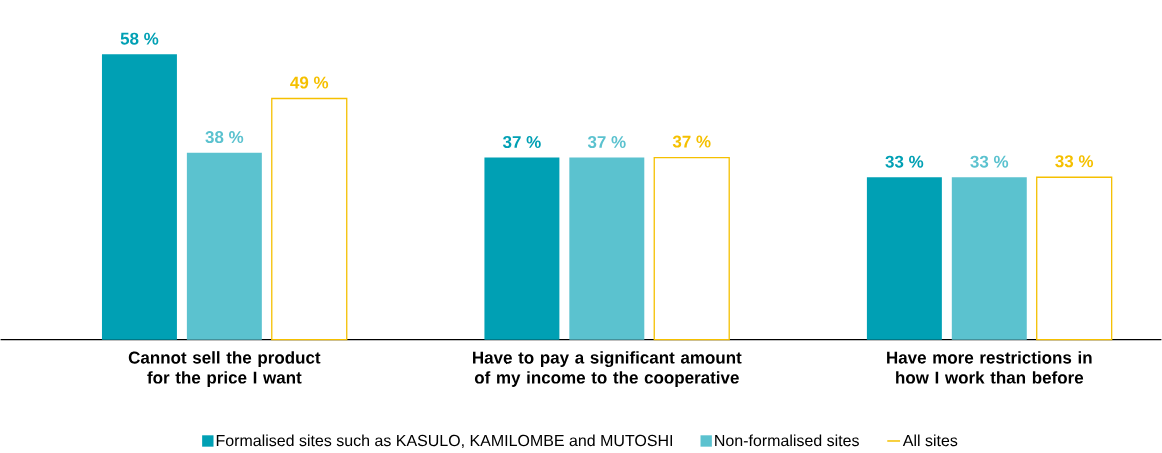 Image resolution: width=1162 pixels, height=453 pixels. What do you see at coordinates (444, 441) in the screenshot?
I see `legend-label: Formalised sites such as KASULO, KAMILOMBE and MUTOSHI` at bounding box center [444, 441].